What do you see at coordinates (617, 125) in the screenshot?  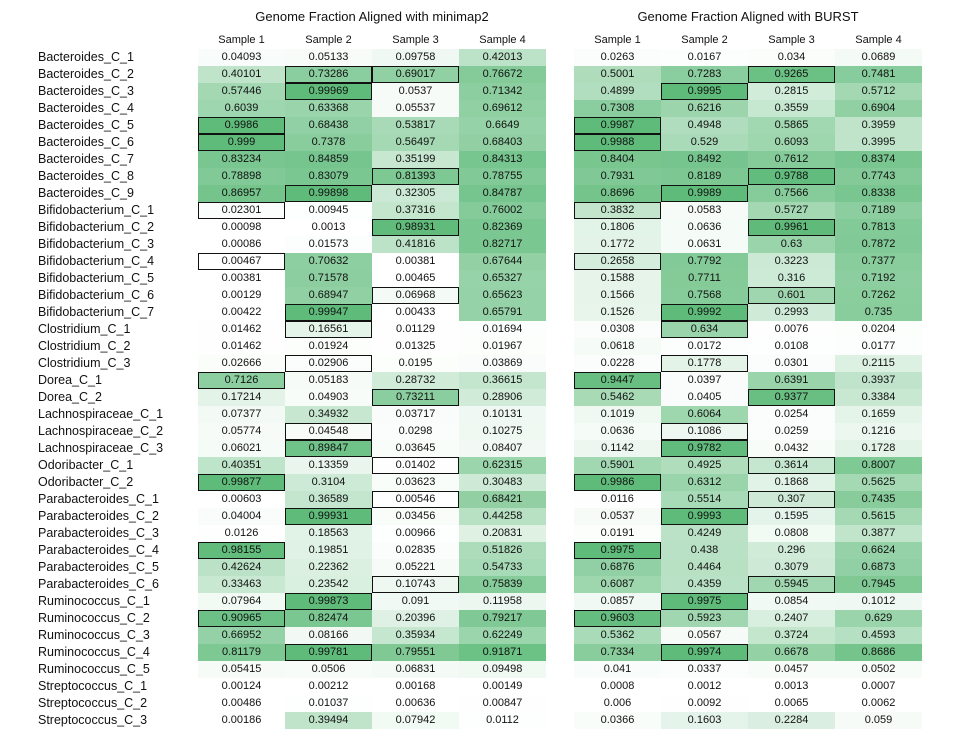 I see `heatmap-cell: 0.9987` at bounding box center [617, 125].